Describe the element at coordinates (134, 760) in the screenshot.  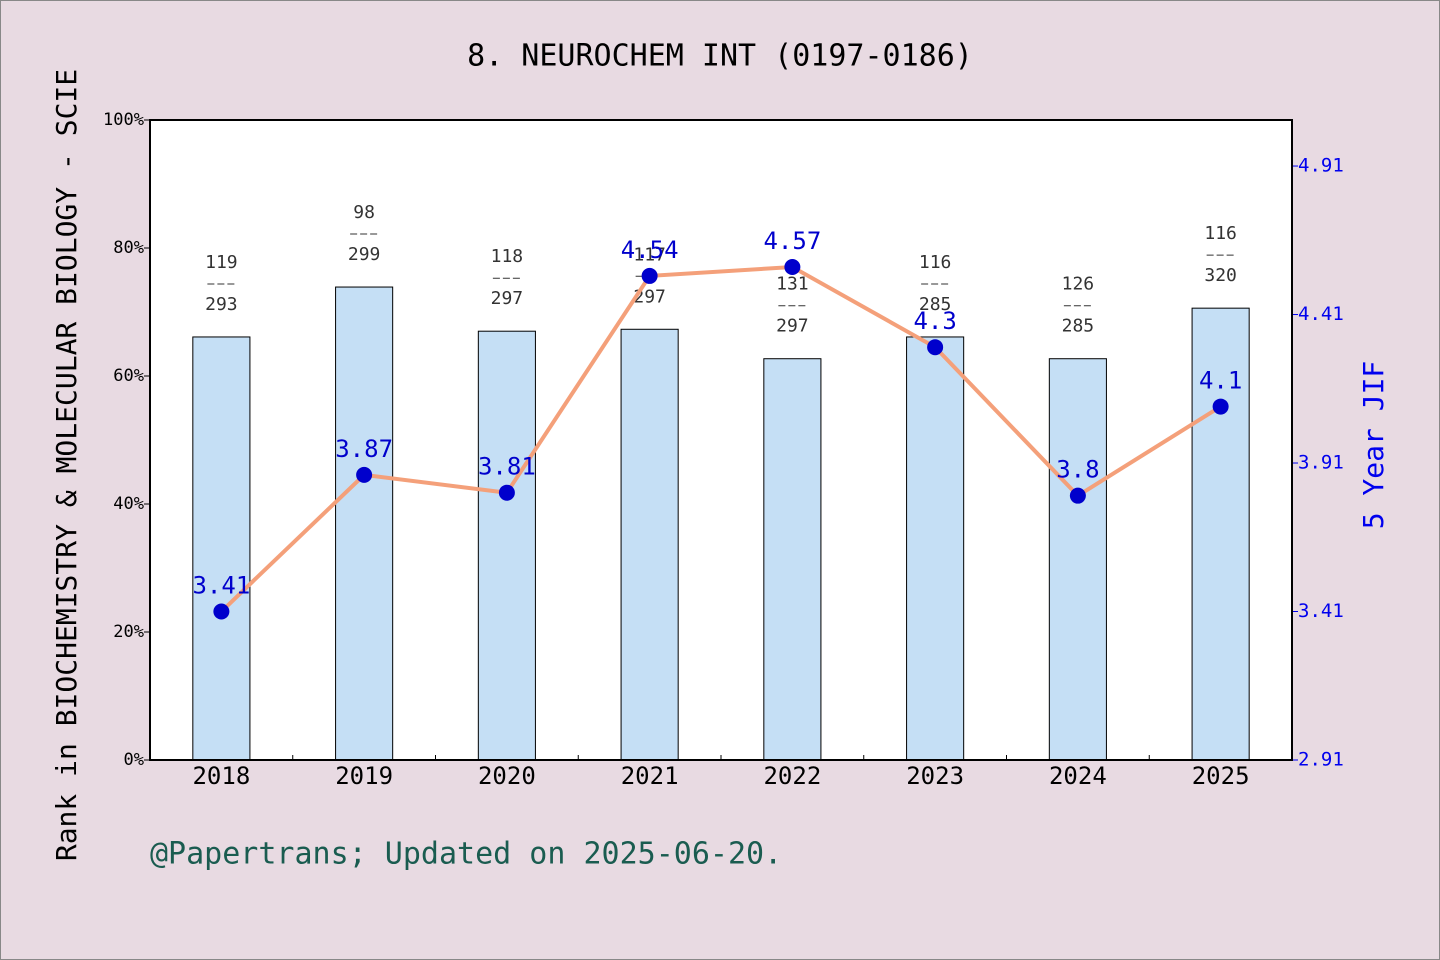
I see `y-tick-label: 0%` at that location.